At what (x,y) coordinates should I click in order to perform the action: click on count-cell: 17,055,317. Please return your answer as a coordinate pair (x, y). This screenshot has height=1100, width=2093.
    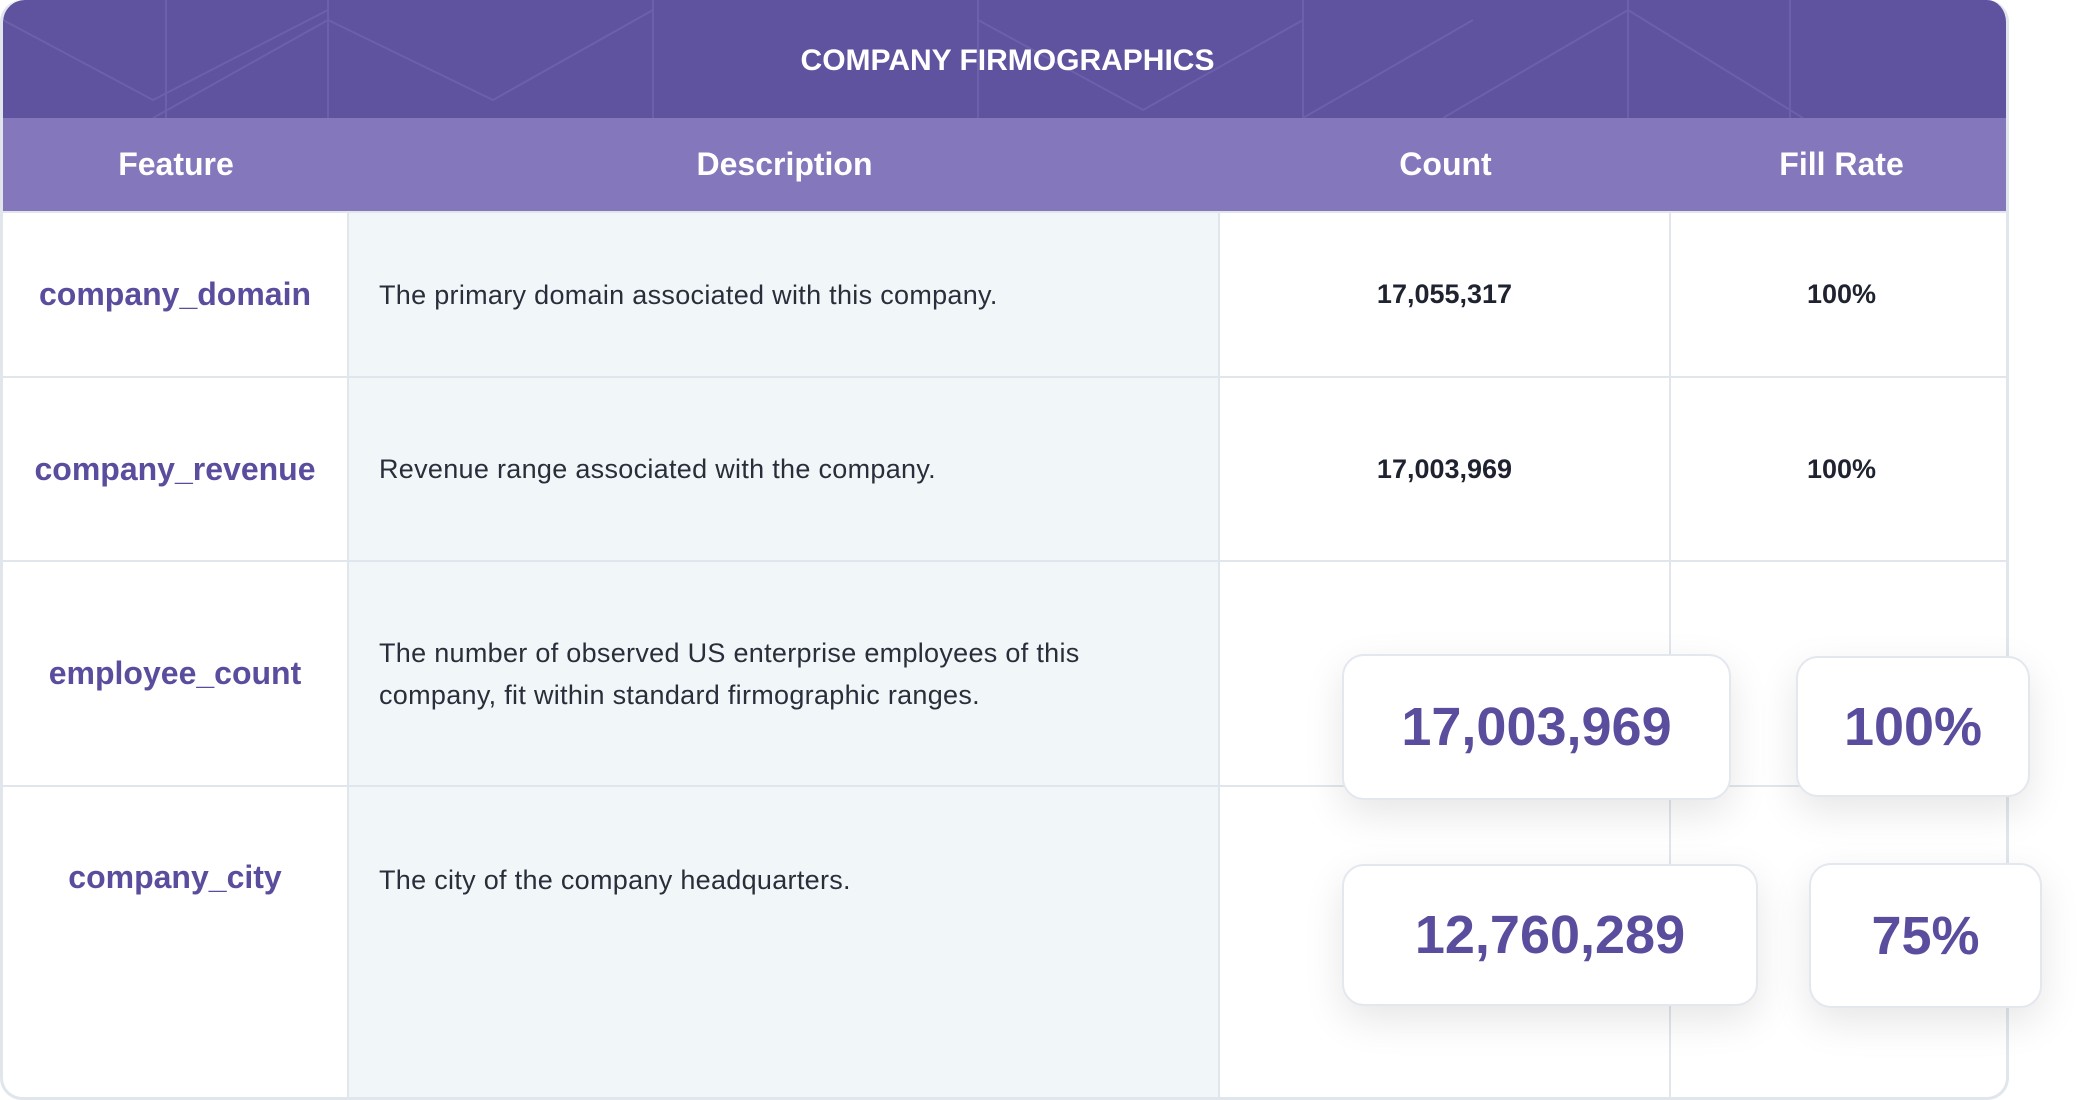
    Looking at the image, I should click on (1445, 294).